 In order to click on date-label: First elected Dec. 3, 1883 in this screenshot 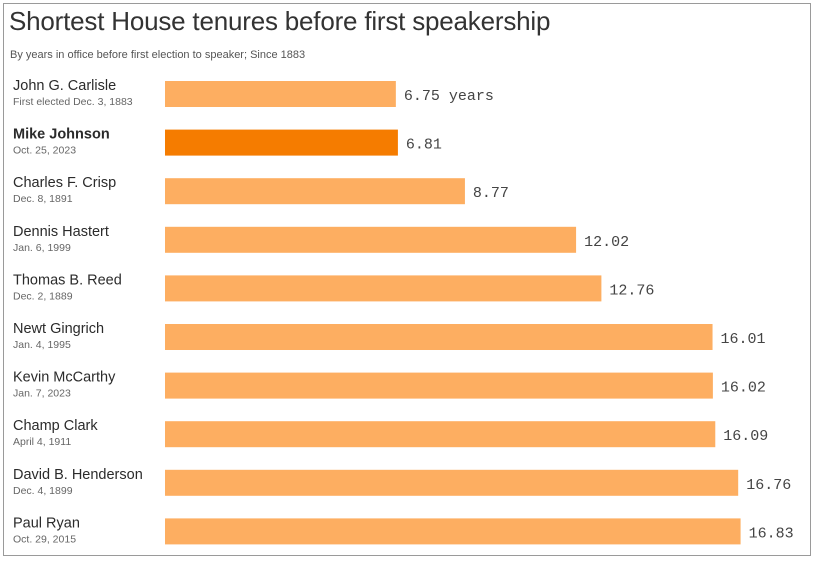, I will do `click(73, 102)`.